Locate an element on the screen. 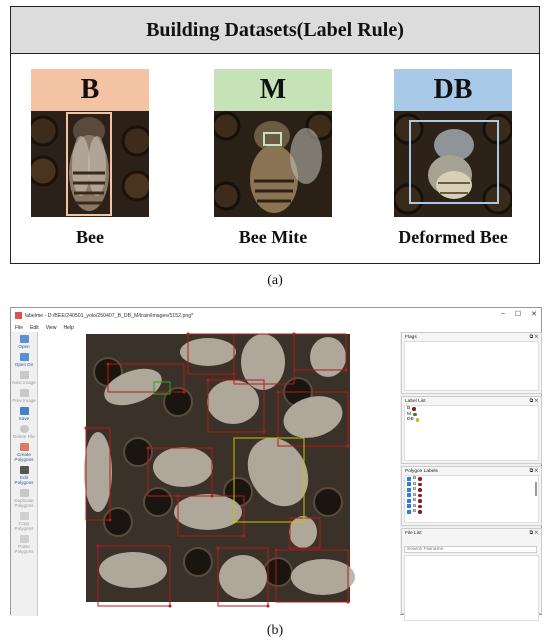  maximize-button: ☐ is located at coordinates (518, 314).